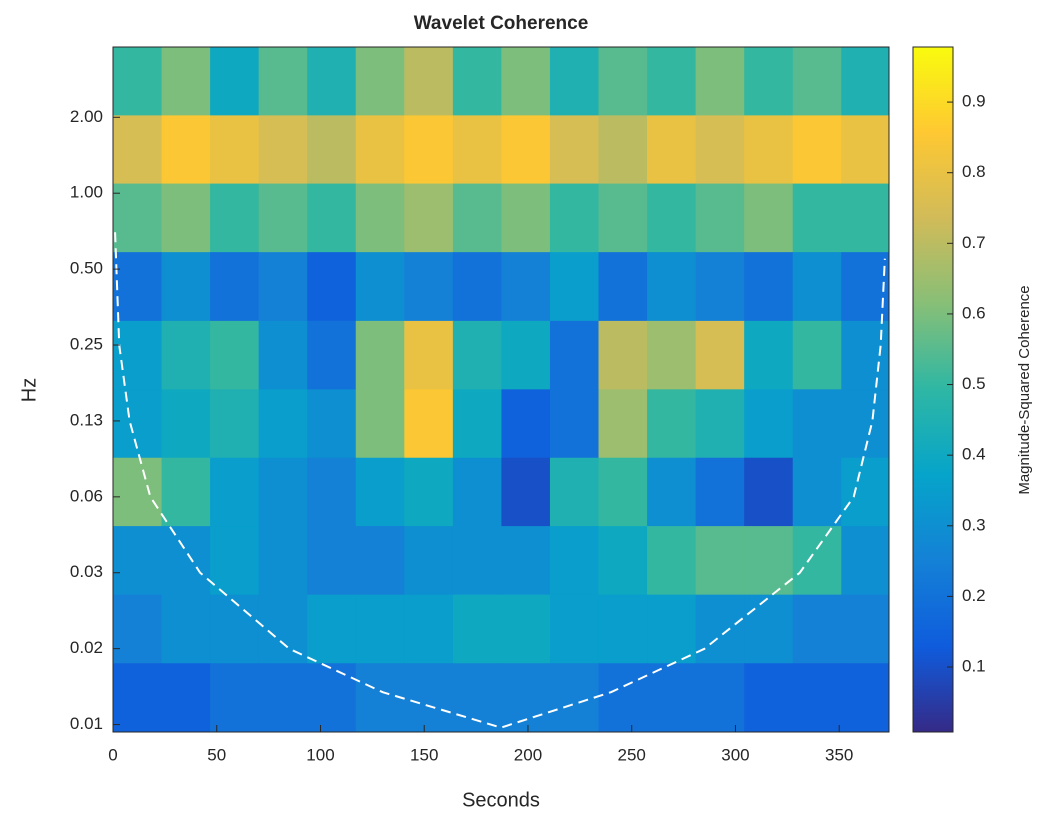  Describe the element at coordinates (86, 344) in the screenshot. I see `y-tick-label: 0.25` at that location.